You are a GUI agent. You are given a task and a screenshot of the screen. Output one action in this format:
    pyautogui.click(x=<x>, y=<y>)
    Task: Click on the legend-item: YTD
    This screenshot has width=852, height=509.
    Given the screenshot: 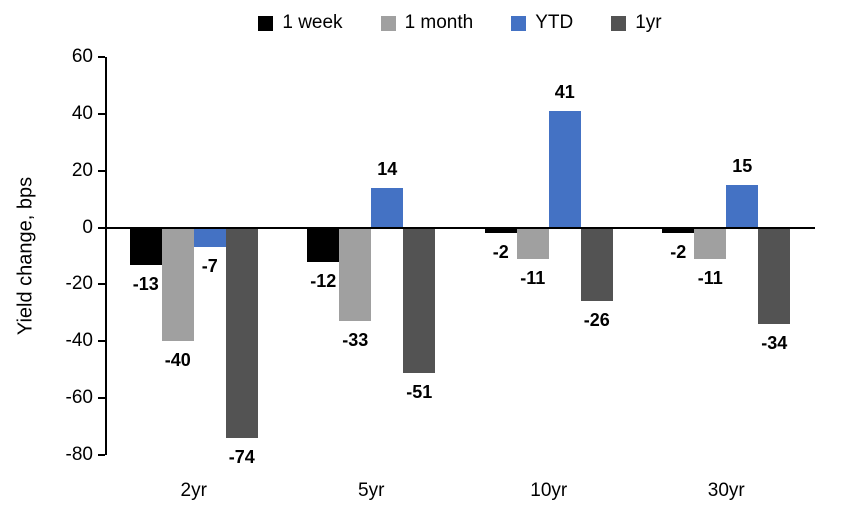 What is the action you would take?
    pyautogui.click(x=542, y=23)
    